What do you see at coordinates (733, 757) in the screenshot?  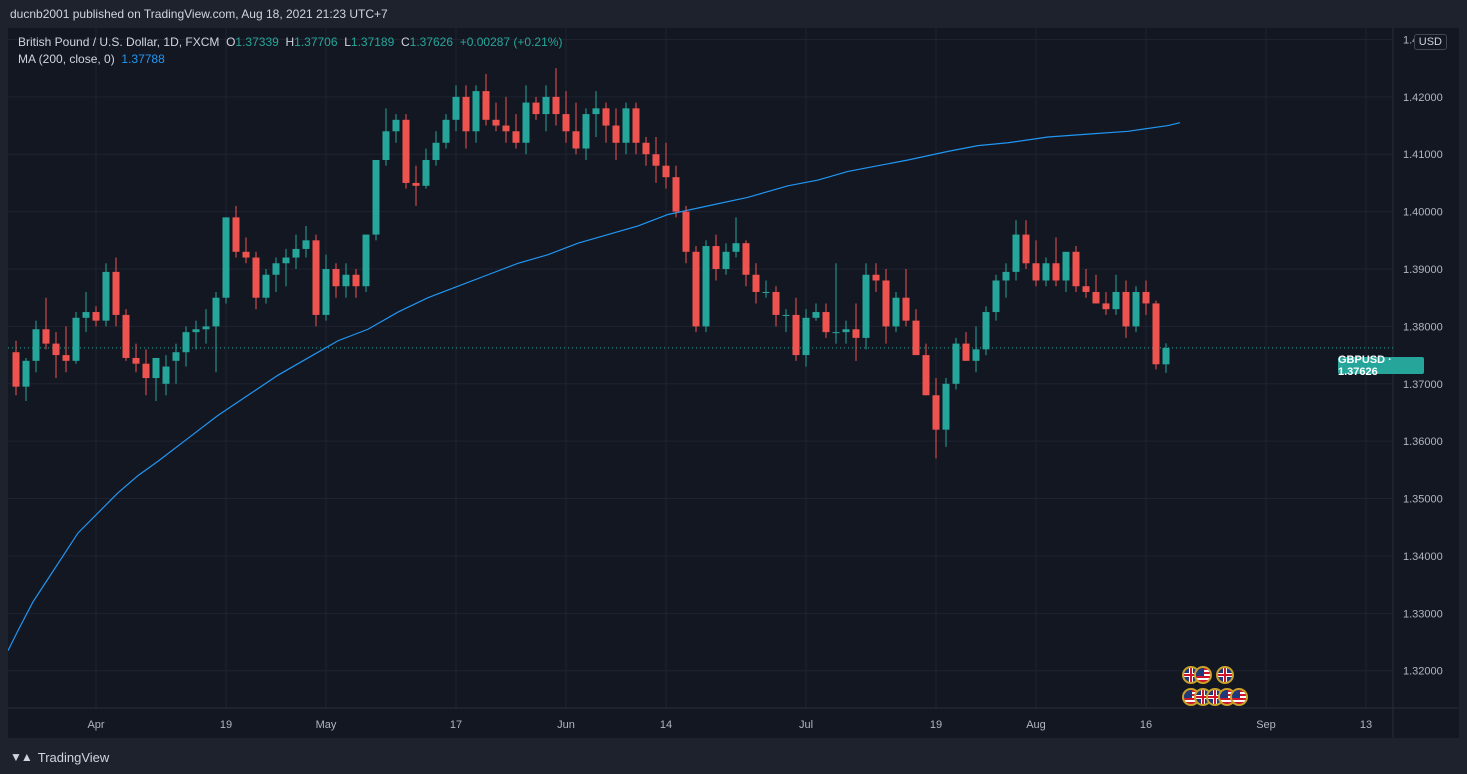 I see `footer: ▼▲ TradingView` at bounding box center [733, 757].